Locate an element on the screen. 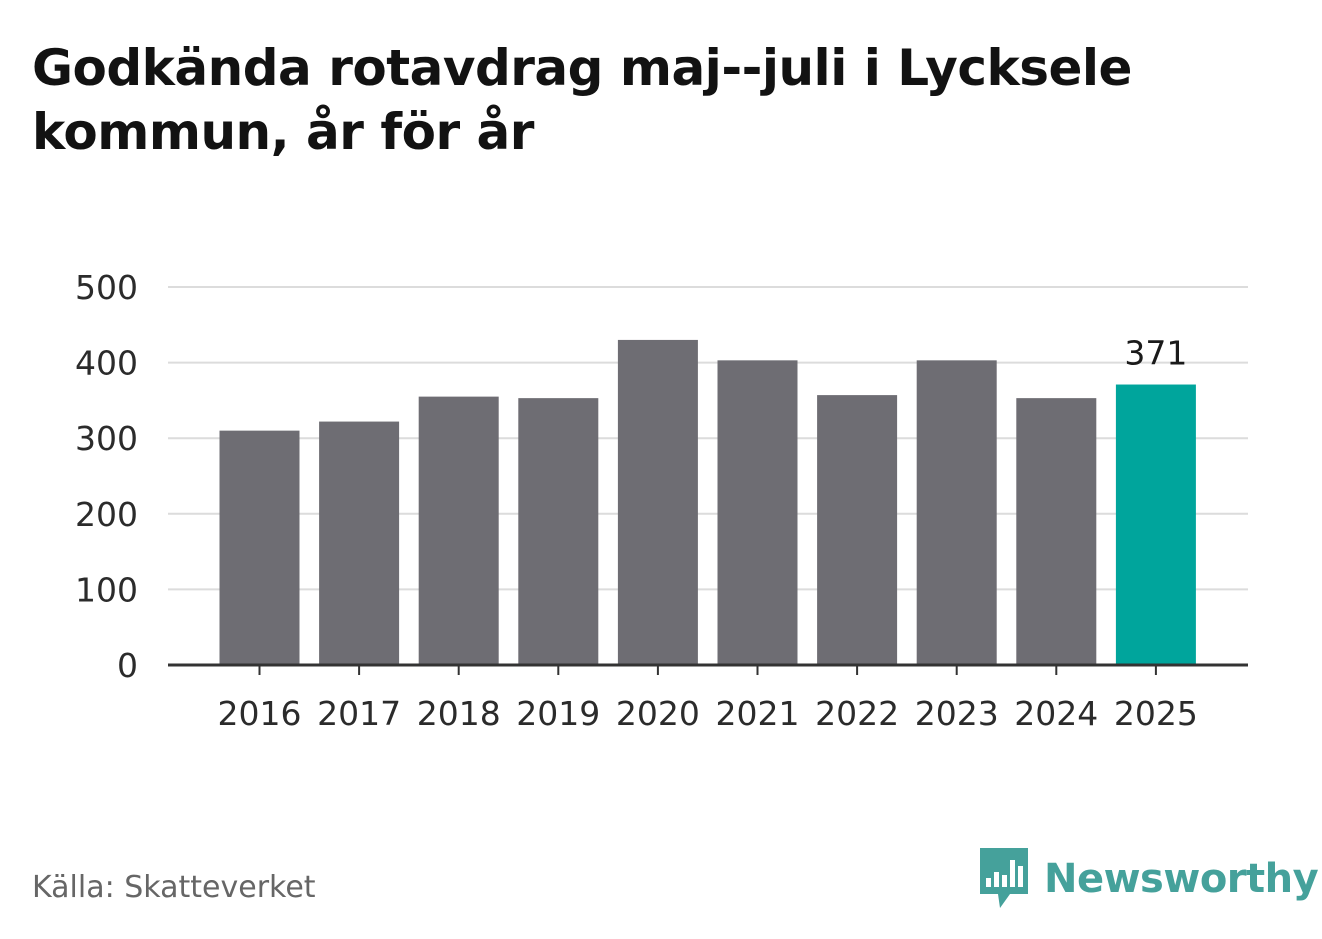 The height and width of the screenshot is (939, 1322). bar-2021 is located at coordinates (757, 512).